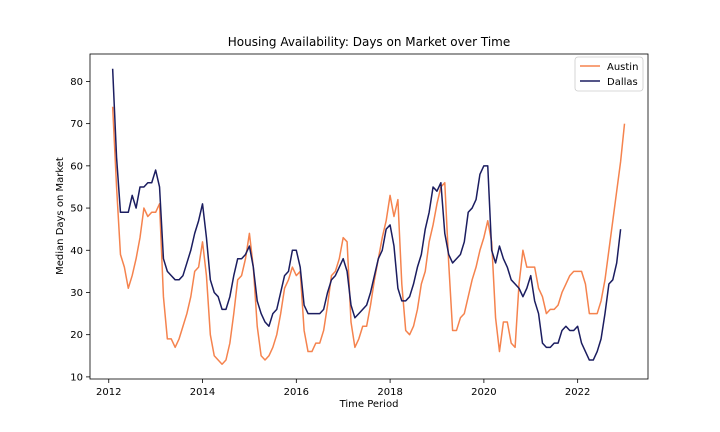 This screenshot has width=720, height=432. Describe the element at coordinates (76, 377) in the screenshot. I see `y-tick-label: 10` at that location.